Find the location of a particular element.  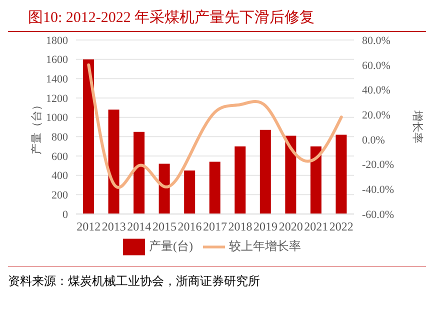

chart-title: 图10: 2012-2022 年采煤机产量先下滑后修复 is located at coordinates (217, 20).